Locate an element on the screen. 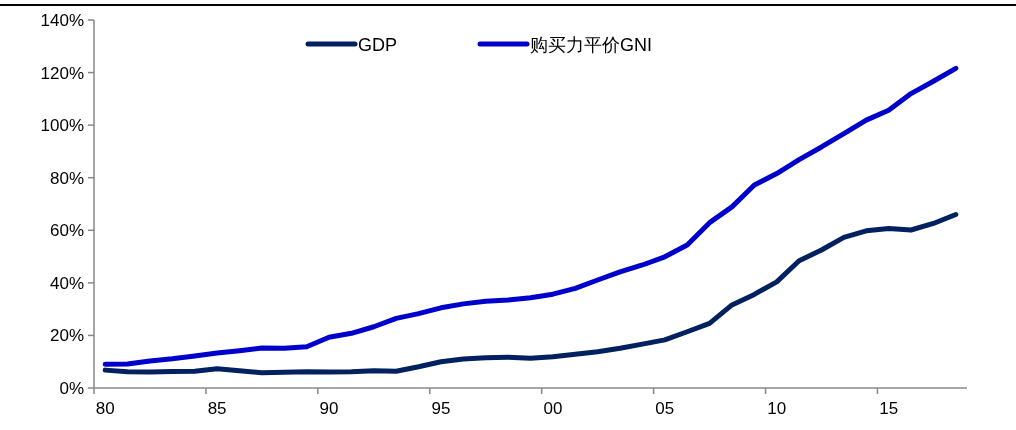 The height and width of the screenshot is (430, 1016). y-tick-label: 80% is located at coordinates (66, 178).